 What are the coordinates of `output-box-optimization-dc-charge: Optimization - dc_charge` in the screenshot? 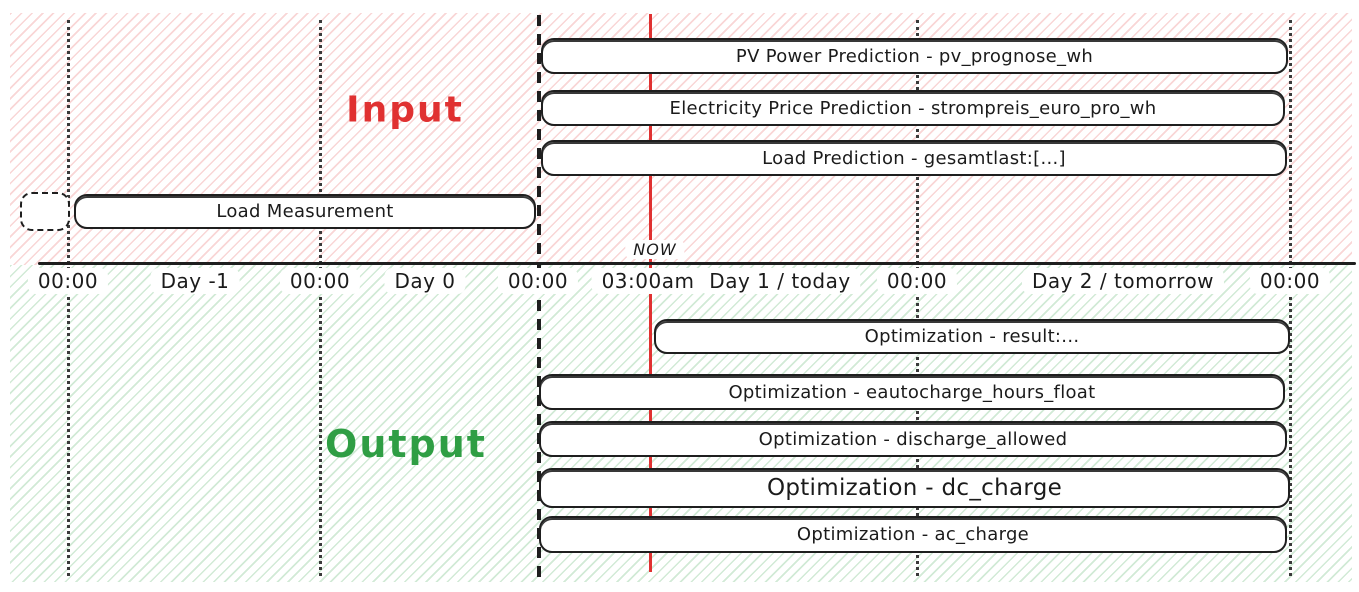 It's located at (914, 488).